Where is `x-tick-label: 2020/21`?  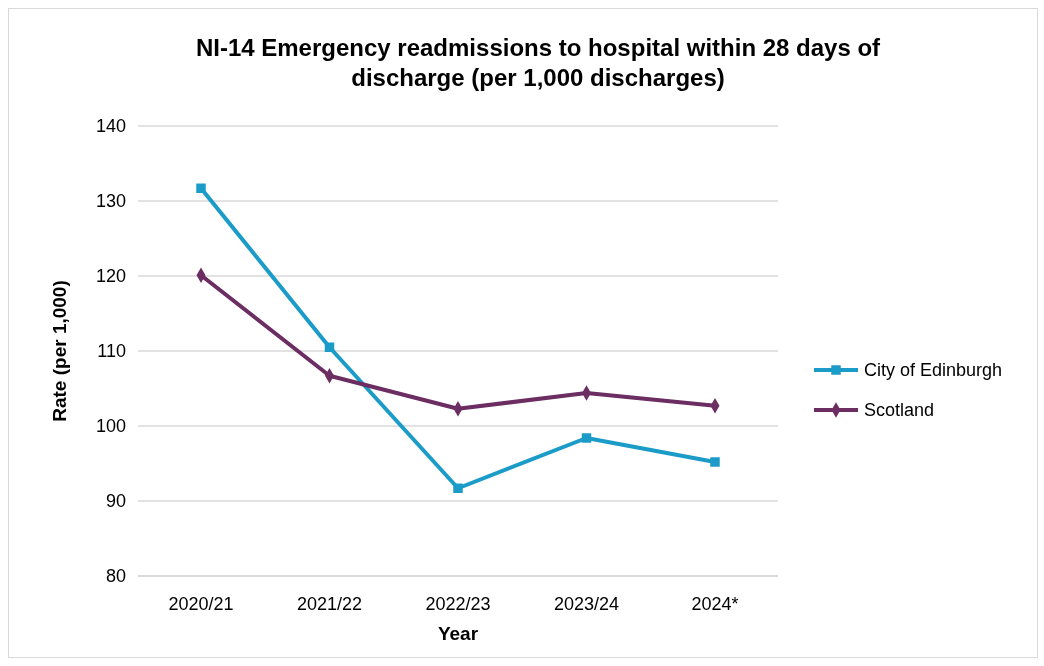 x-tick-label: 2020/21 is located at coordinates (201, 604).